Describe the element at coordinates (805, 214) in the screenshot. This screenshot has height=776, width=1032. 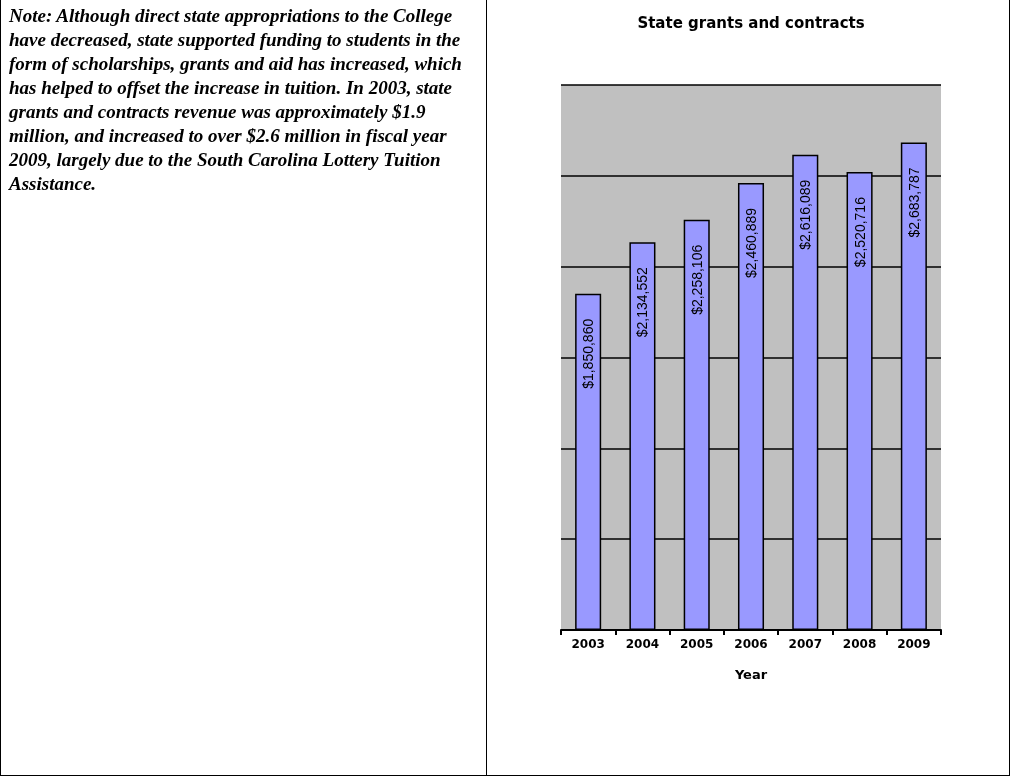
I see `data-label: $2,616,089` at that location.